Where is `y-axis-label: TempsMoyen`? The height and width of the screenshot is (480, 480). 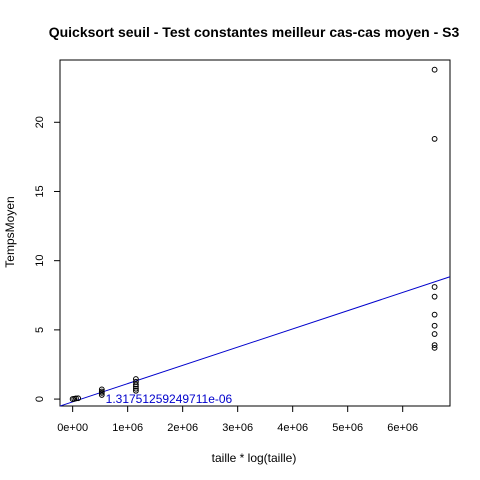 y-axis-label: TempsMoyen is located at coordinates (10, 231).